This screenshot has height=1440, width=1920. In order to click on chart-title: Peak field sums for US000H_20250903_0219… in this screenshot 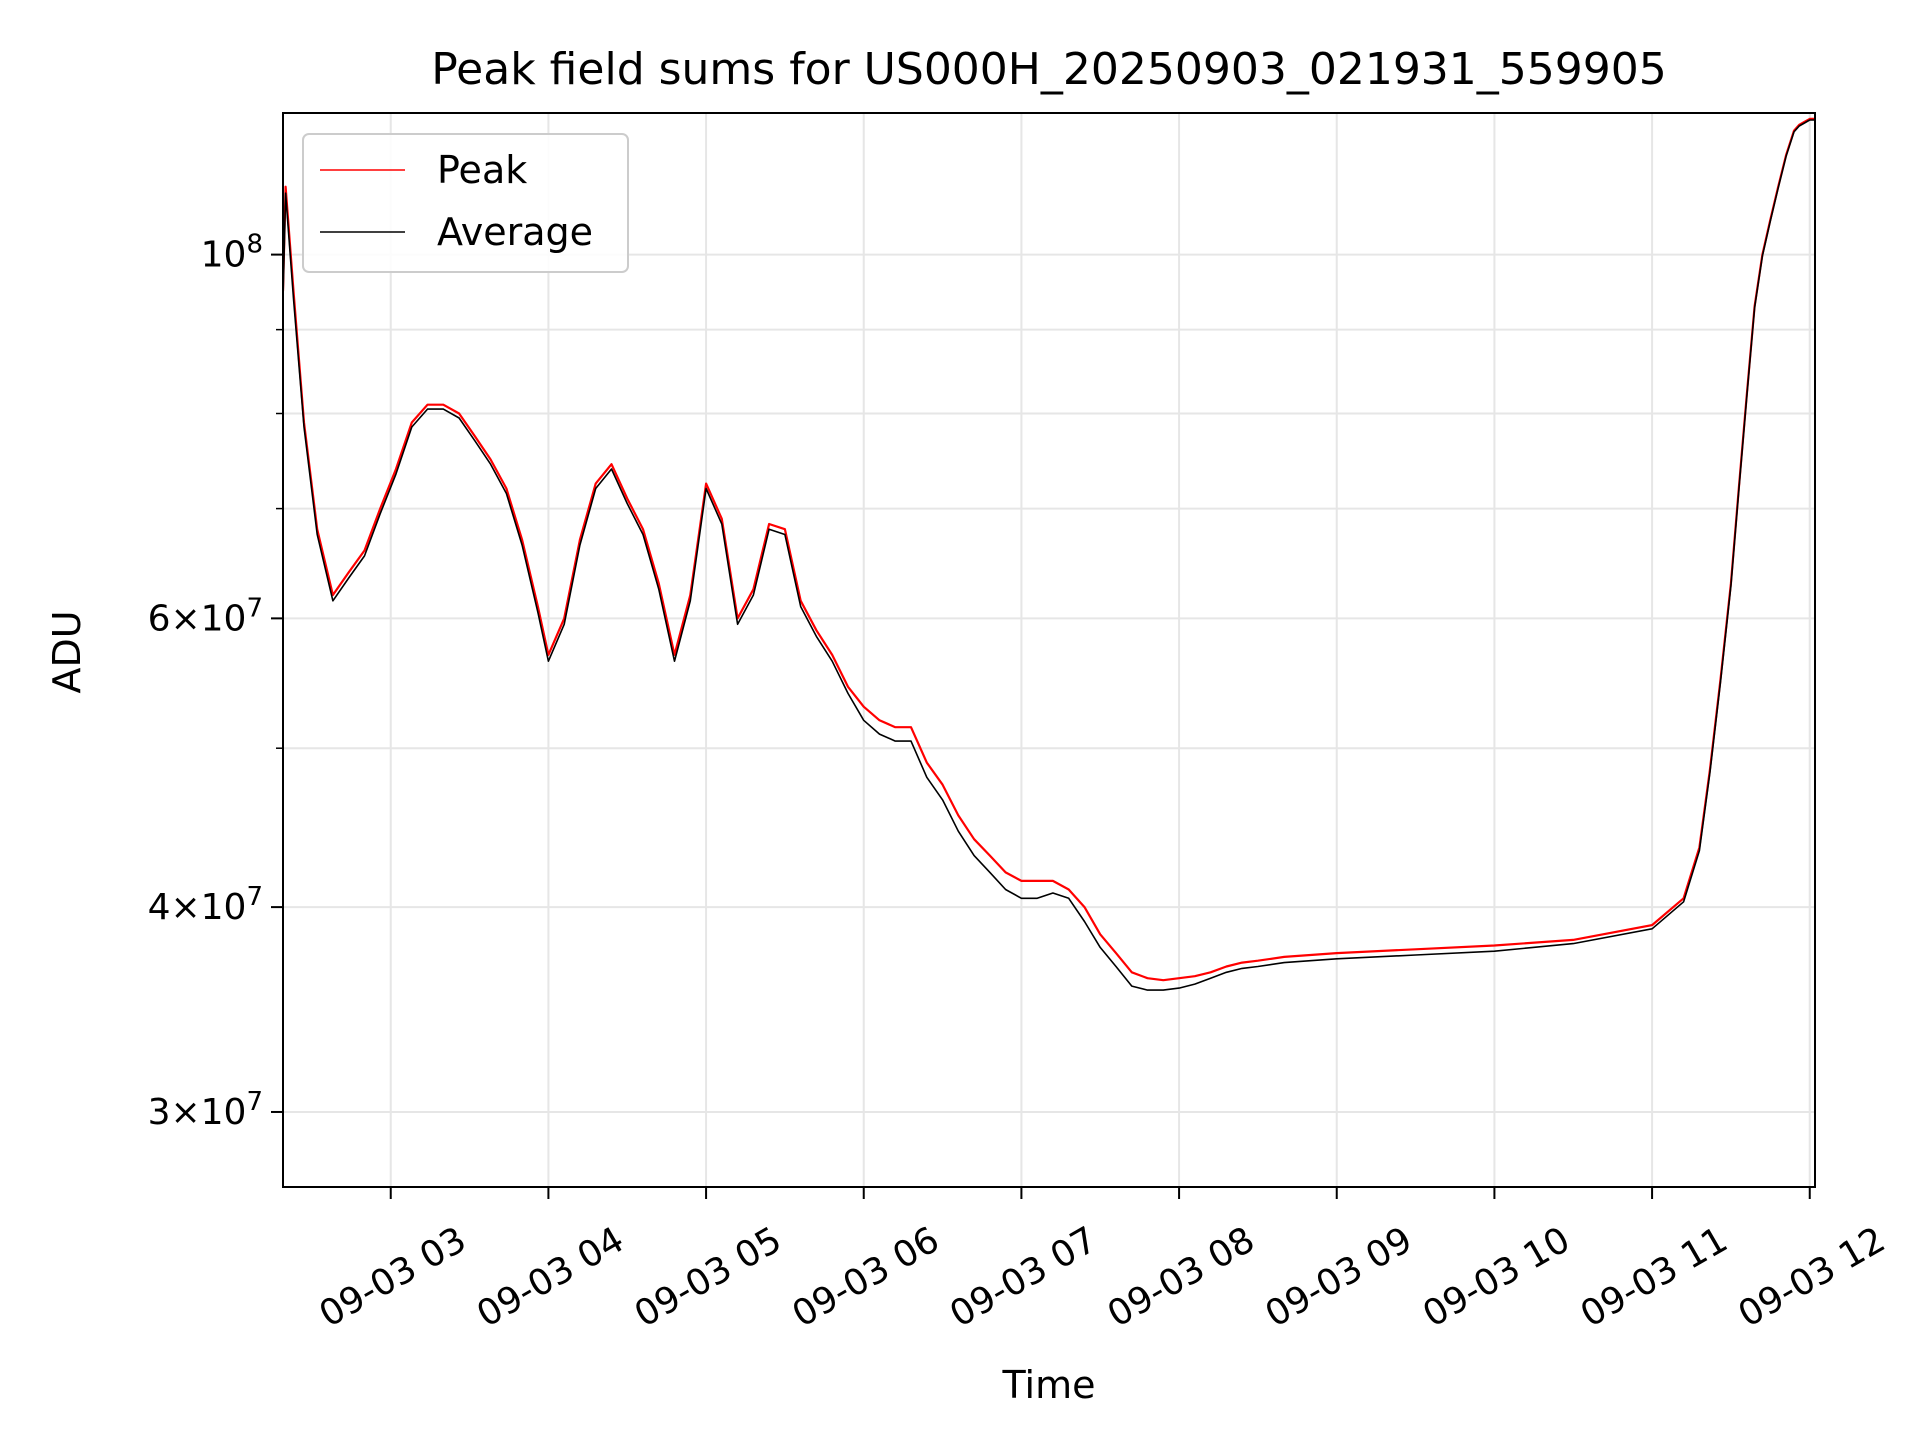, I will do `click(1049, 69)`.